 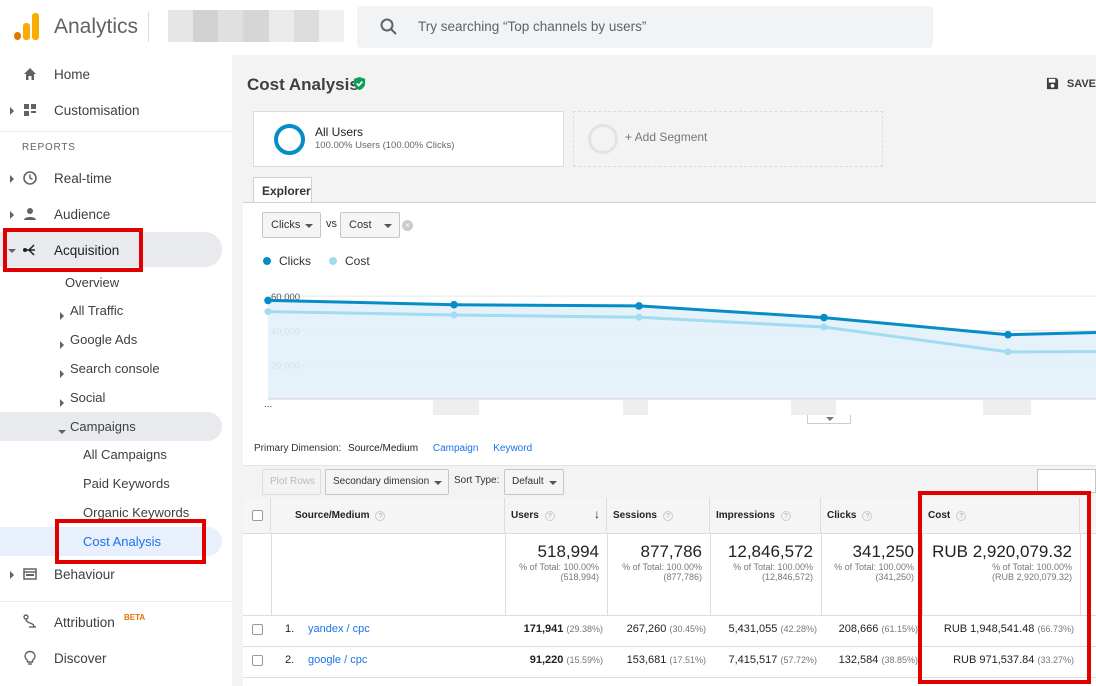 What do you see at coordinates (136, 519) in the screenshot?
I see `sidebar-item-organic-keywords: Organic Keywords` at bounding box center [136, 519].